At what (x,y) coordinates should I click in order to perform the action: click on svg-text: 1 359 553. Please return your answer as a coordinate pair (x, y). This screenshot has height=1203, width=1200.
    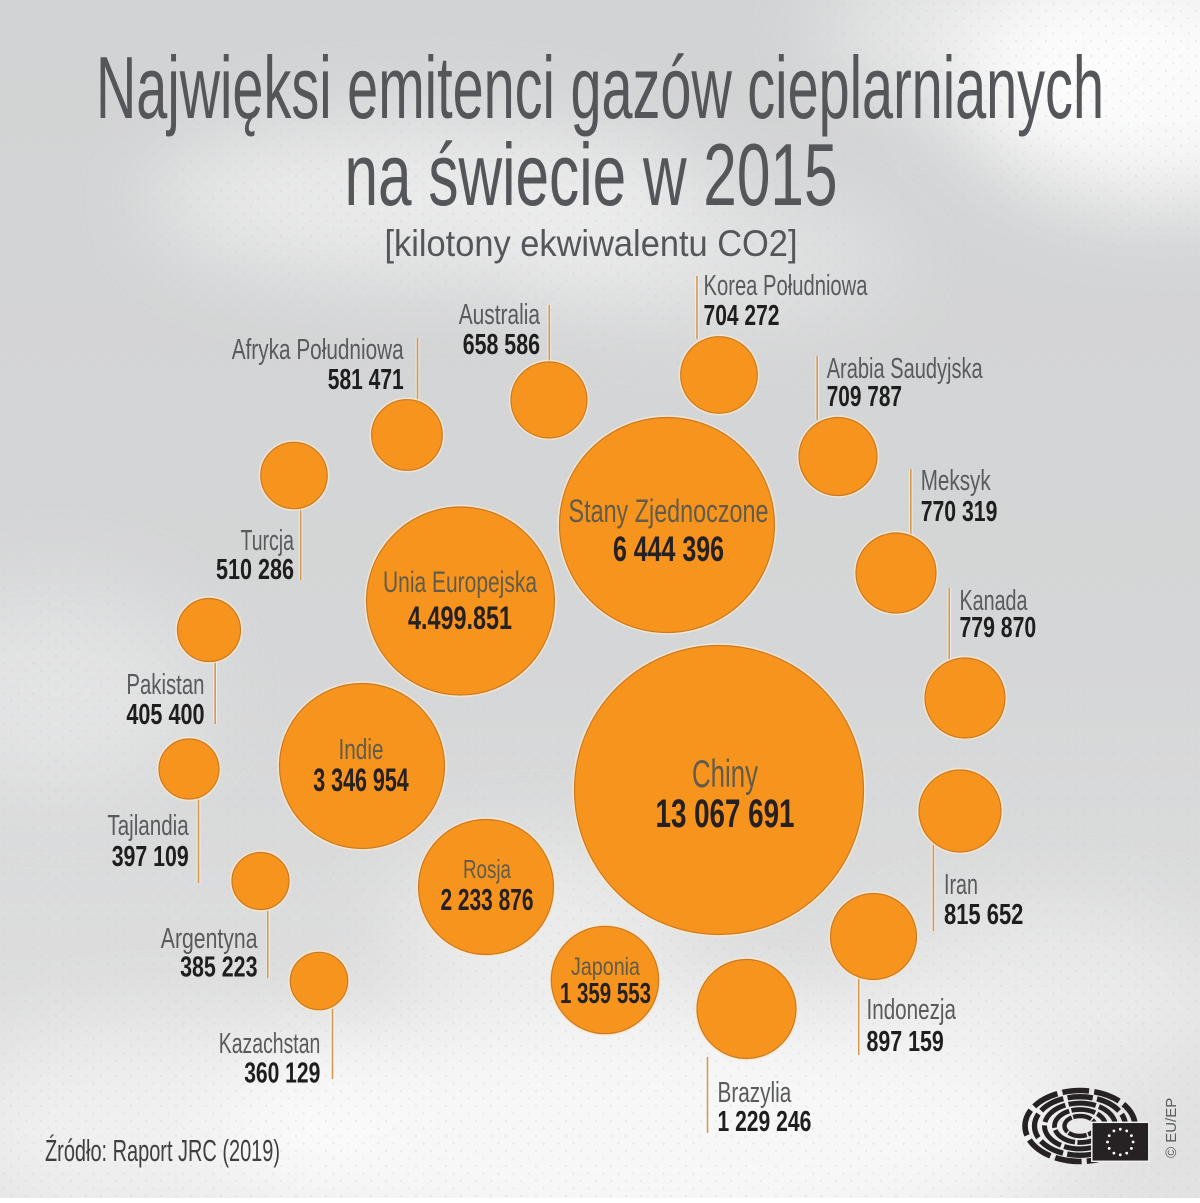
    Looking at the image, I should click on (605, 994).